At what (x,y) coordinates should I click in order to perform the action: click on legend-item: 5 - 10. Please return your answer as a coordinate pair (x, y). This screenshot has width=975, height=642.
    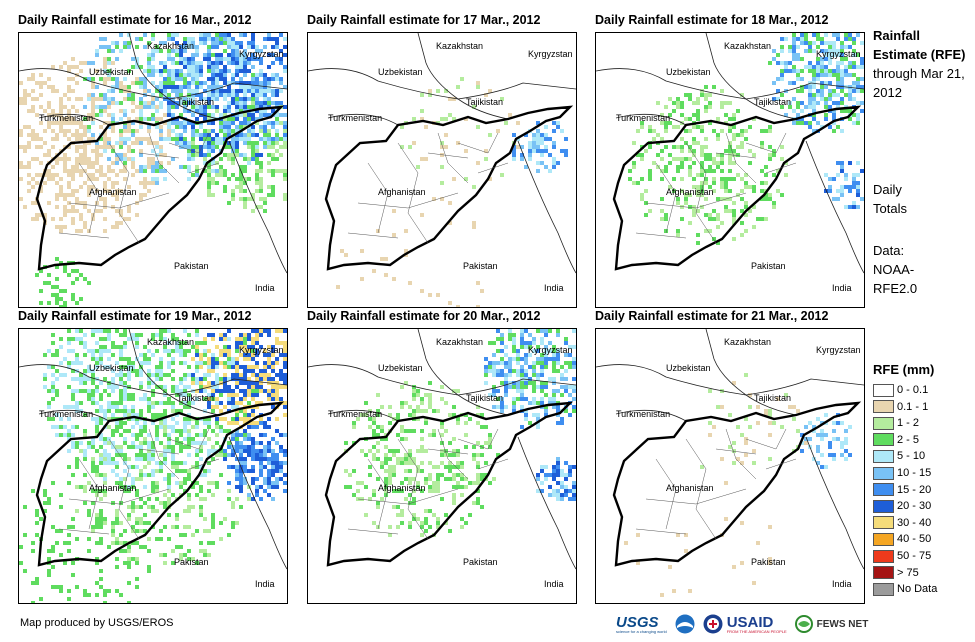
    Looking at the image, I should click on (899, 456).